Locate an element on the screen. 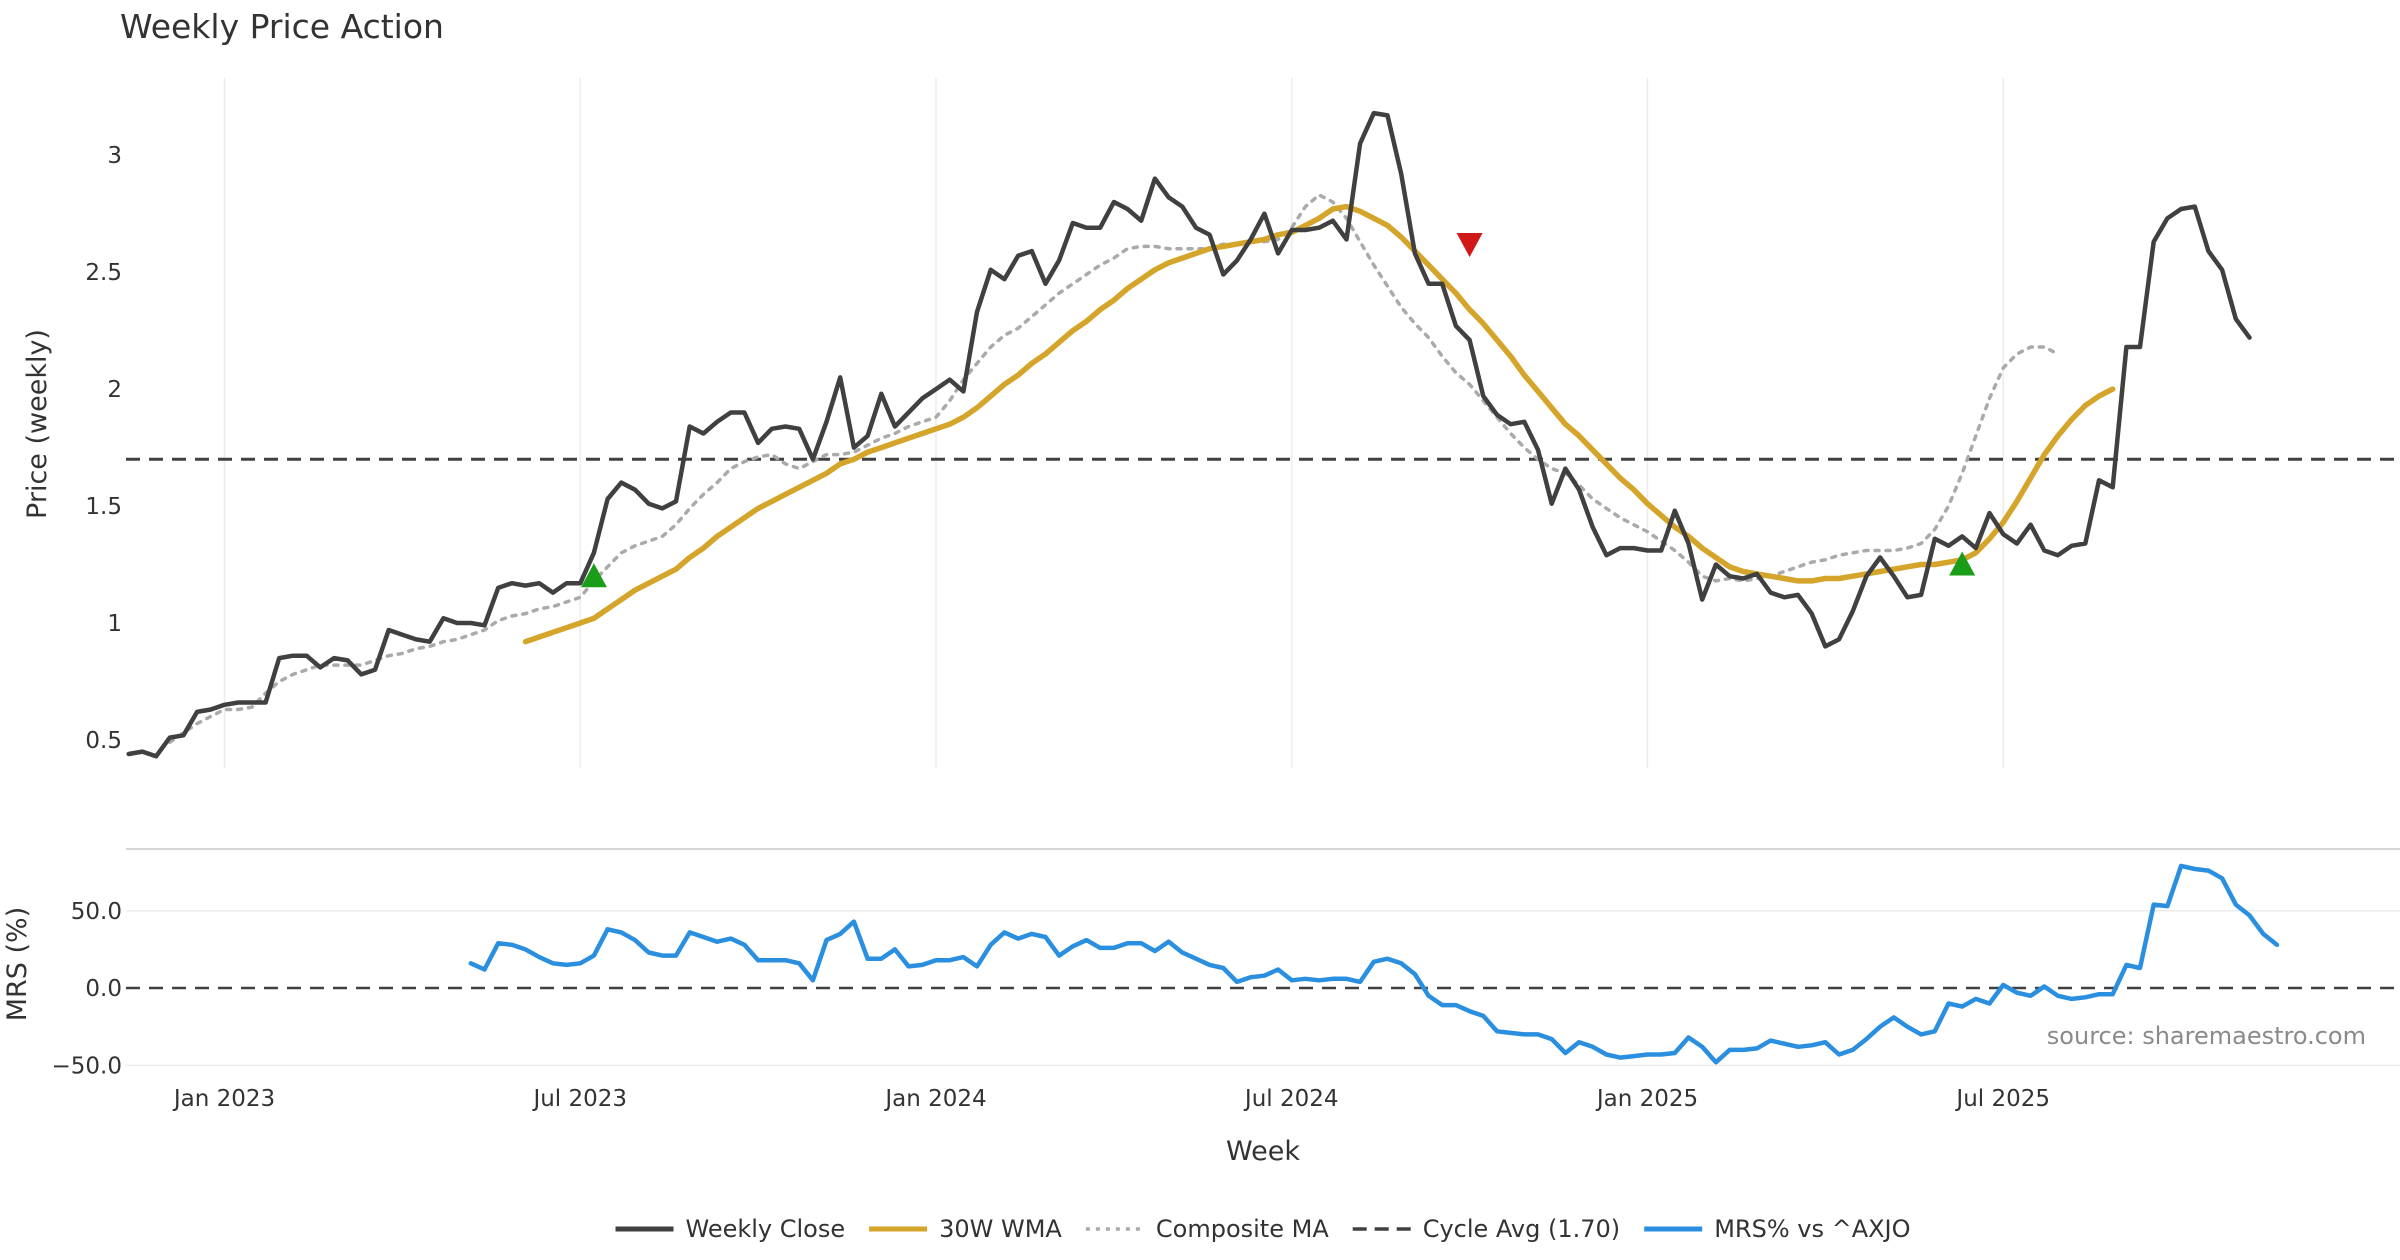  mrs-series-group is located at coordinates (1374, 964).